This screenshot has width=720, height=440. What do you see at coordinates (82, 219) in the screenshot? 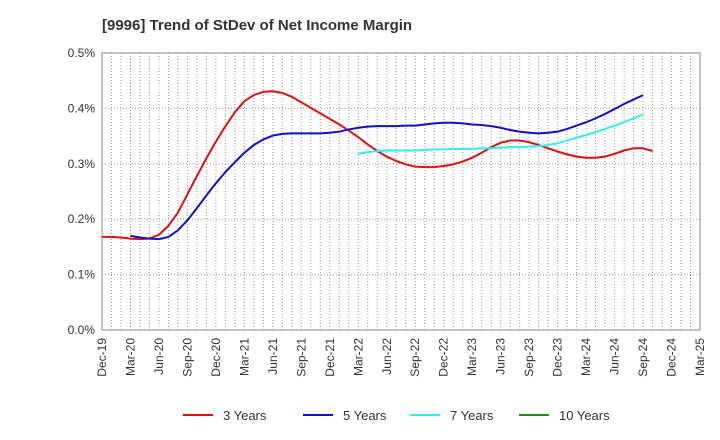
I see `y-tick-label: 0.2%` at bounding box center [82, 219].